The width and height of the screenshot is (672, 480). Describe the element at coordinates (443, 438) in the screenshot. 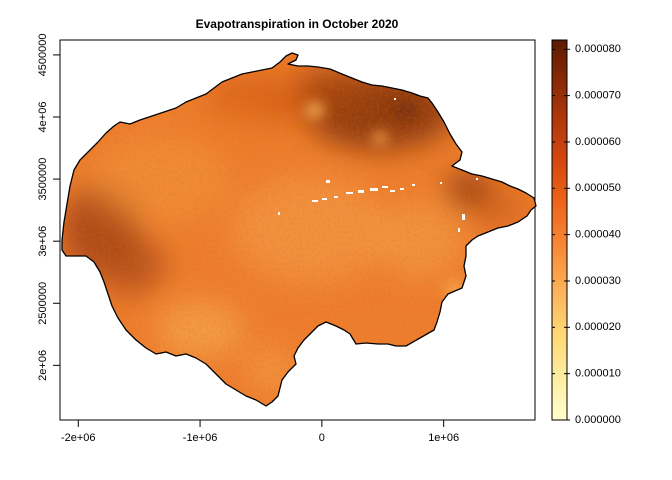

I see `x-tick-label: 1e+06` at that location.